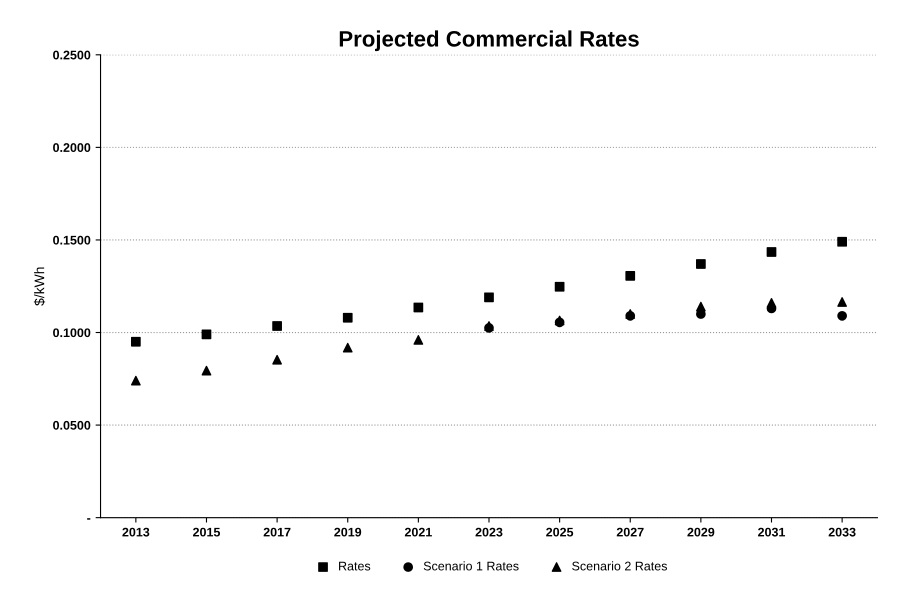 The image size is (914, 609). What do you see at coordinates (348, 532) in the screenshot?
I see `x-tick-label: 2019` at bounding box center [348, 532].